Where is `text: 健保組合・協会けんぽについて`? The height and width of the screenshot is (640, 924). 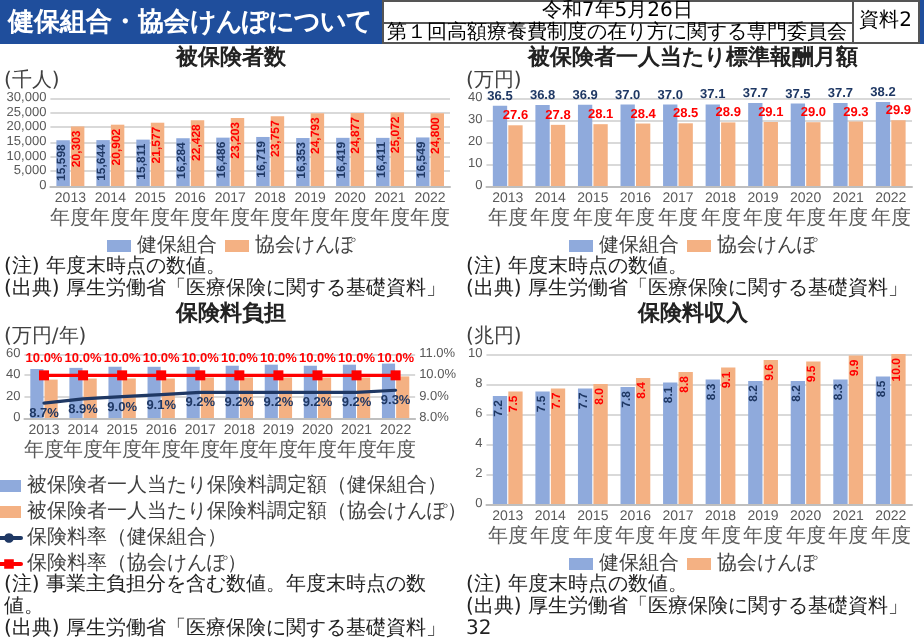
text: 健保組合・協会けんぽについて is located at coordinates (189, 23).